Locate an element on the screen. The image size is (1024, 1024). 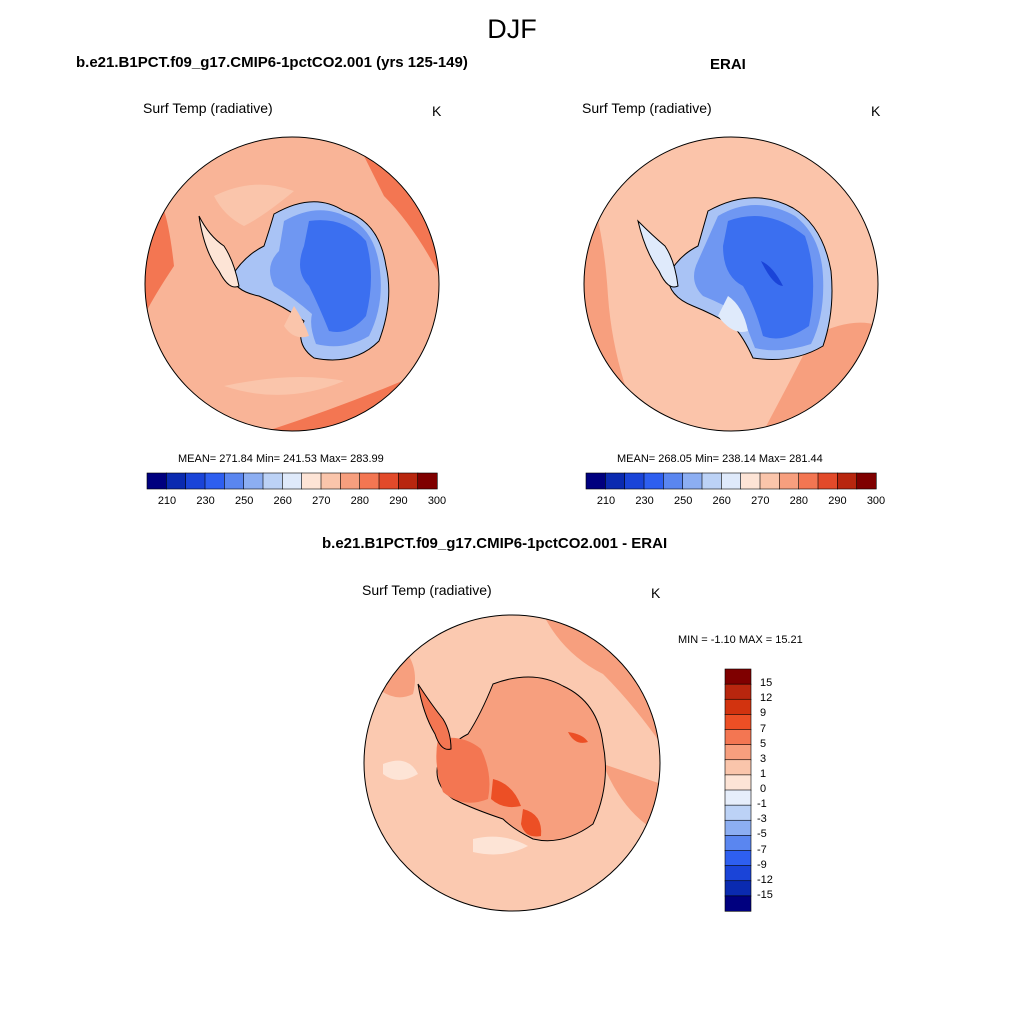
diff-colorbar-tick: -1 is located at coordinates (762, 804).